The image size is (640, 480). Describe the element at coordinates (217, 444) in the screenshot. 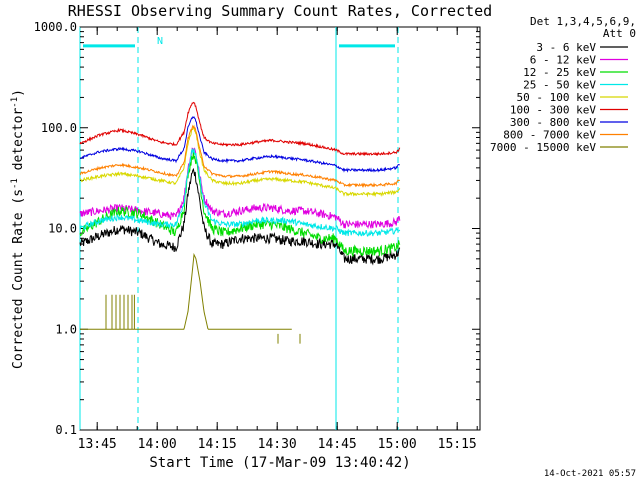

I see `x-tick-label-2: 14:15` at that location.